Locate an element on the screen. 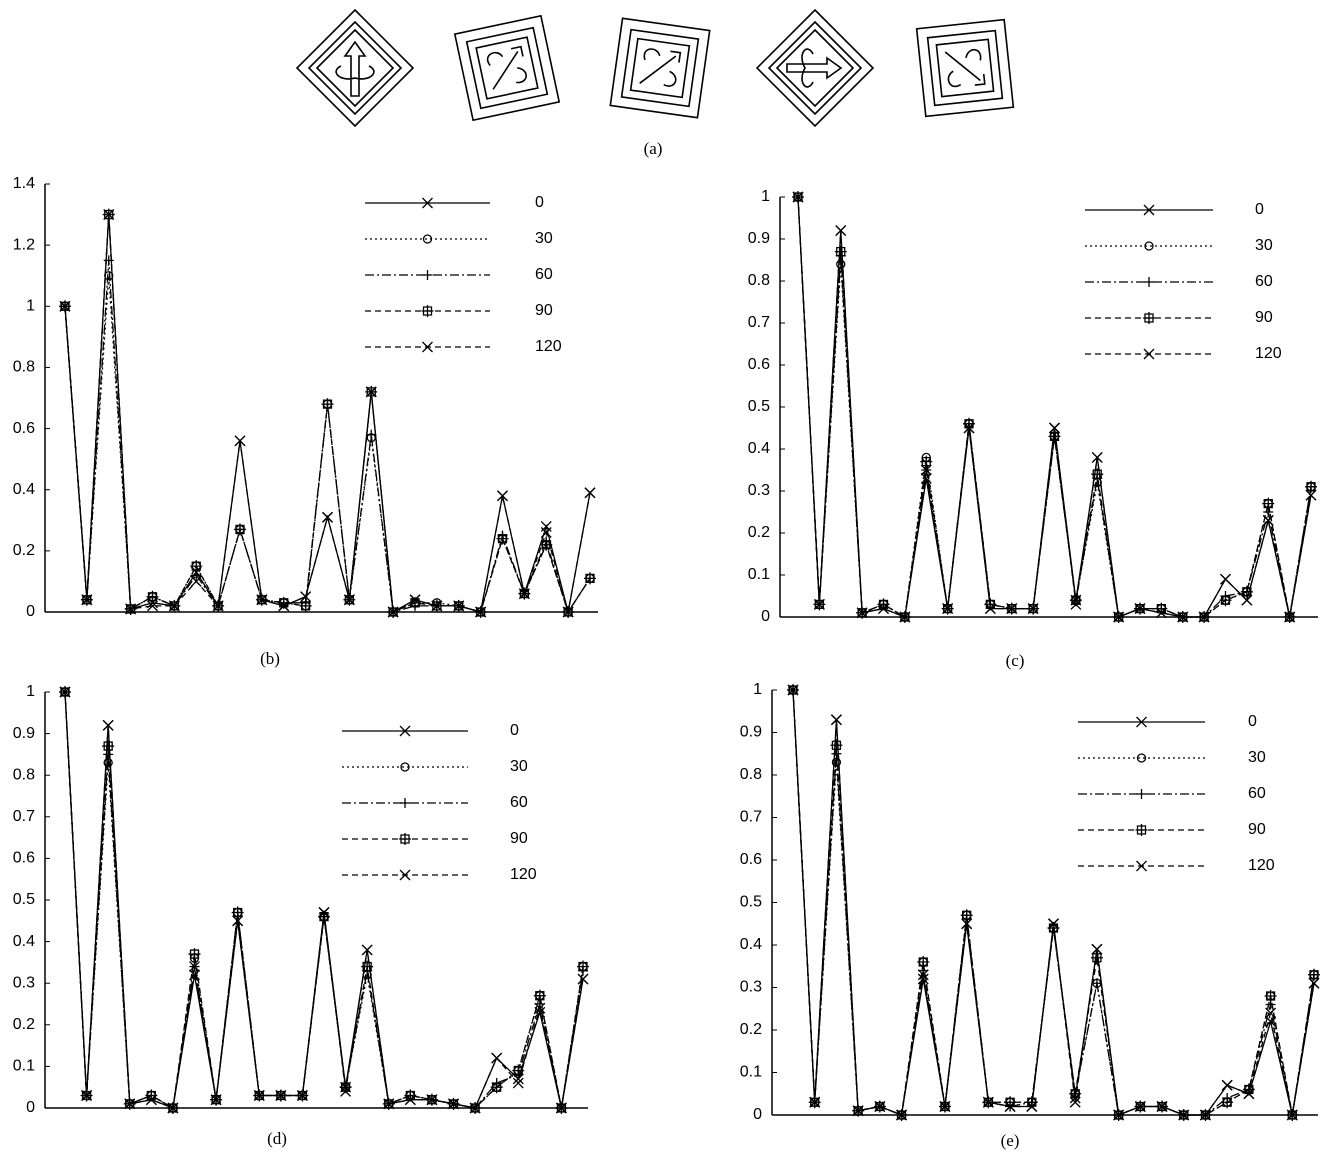  y-tick-label: 0.6 is located at coordinates (24, 858).